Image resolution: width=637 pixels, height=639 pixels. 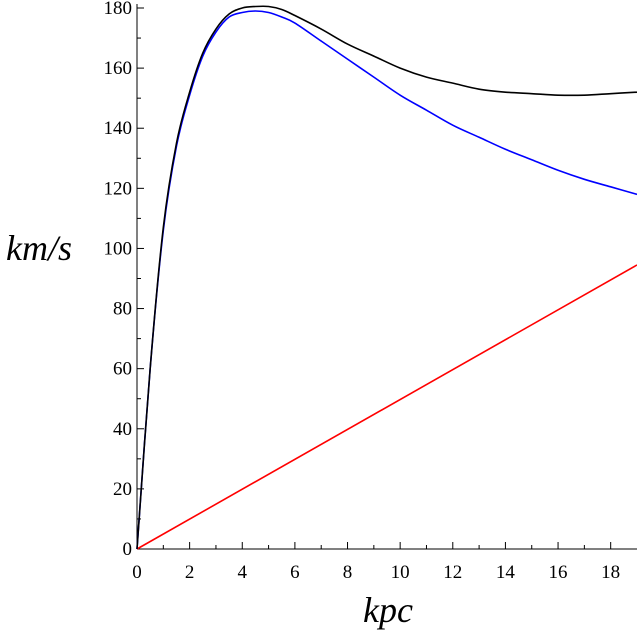 I want to click on x-tick-label: 8, so click(x=348, y=572).